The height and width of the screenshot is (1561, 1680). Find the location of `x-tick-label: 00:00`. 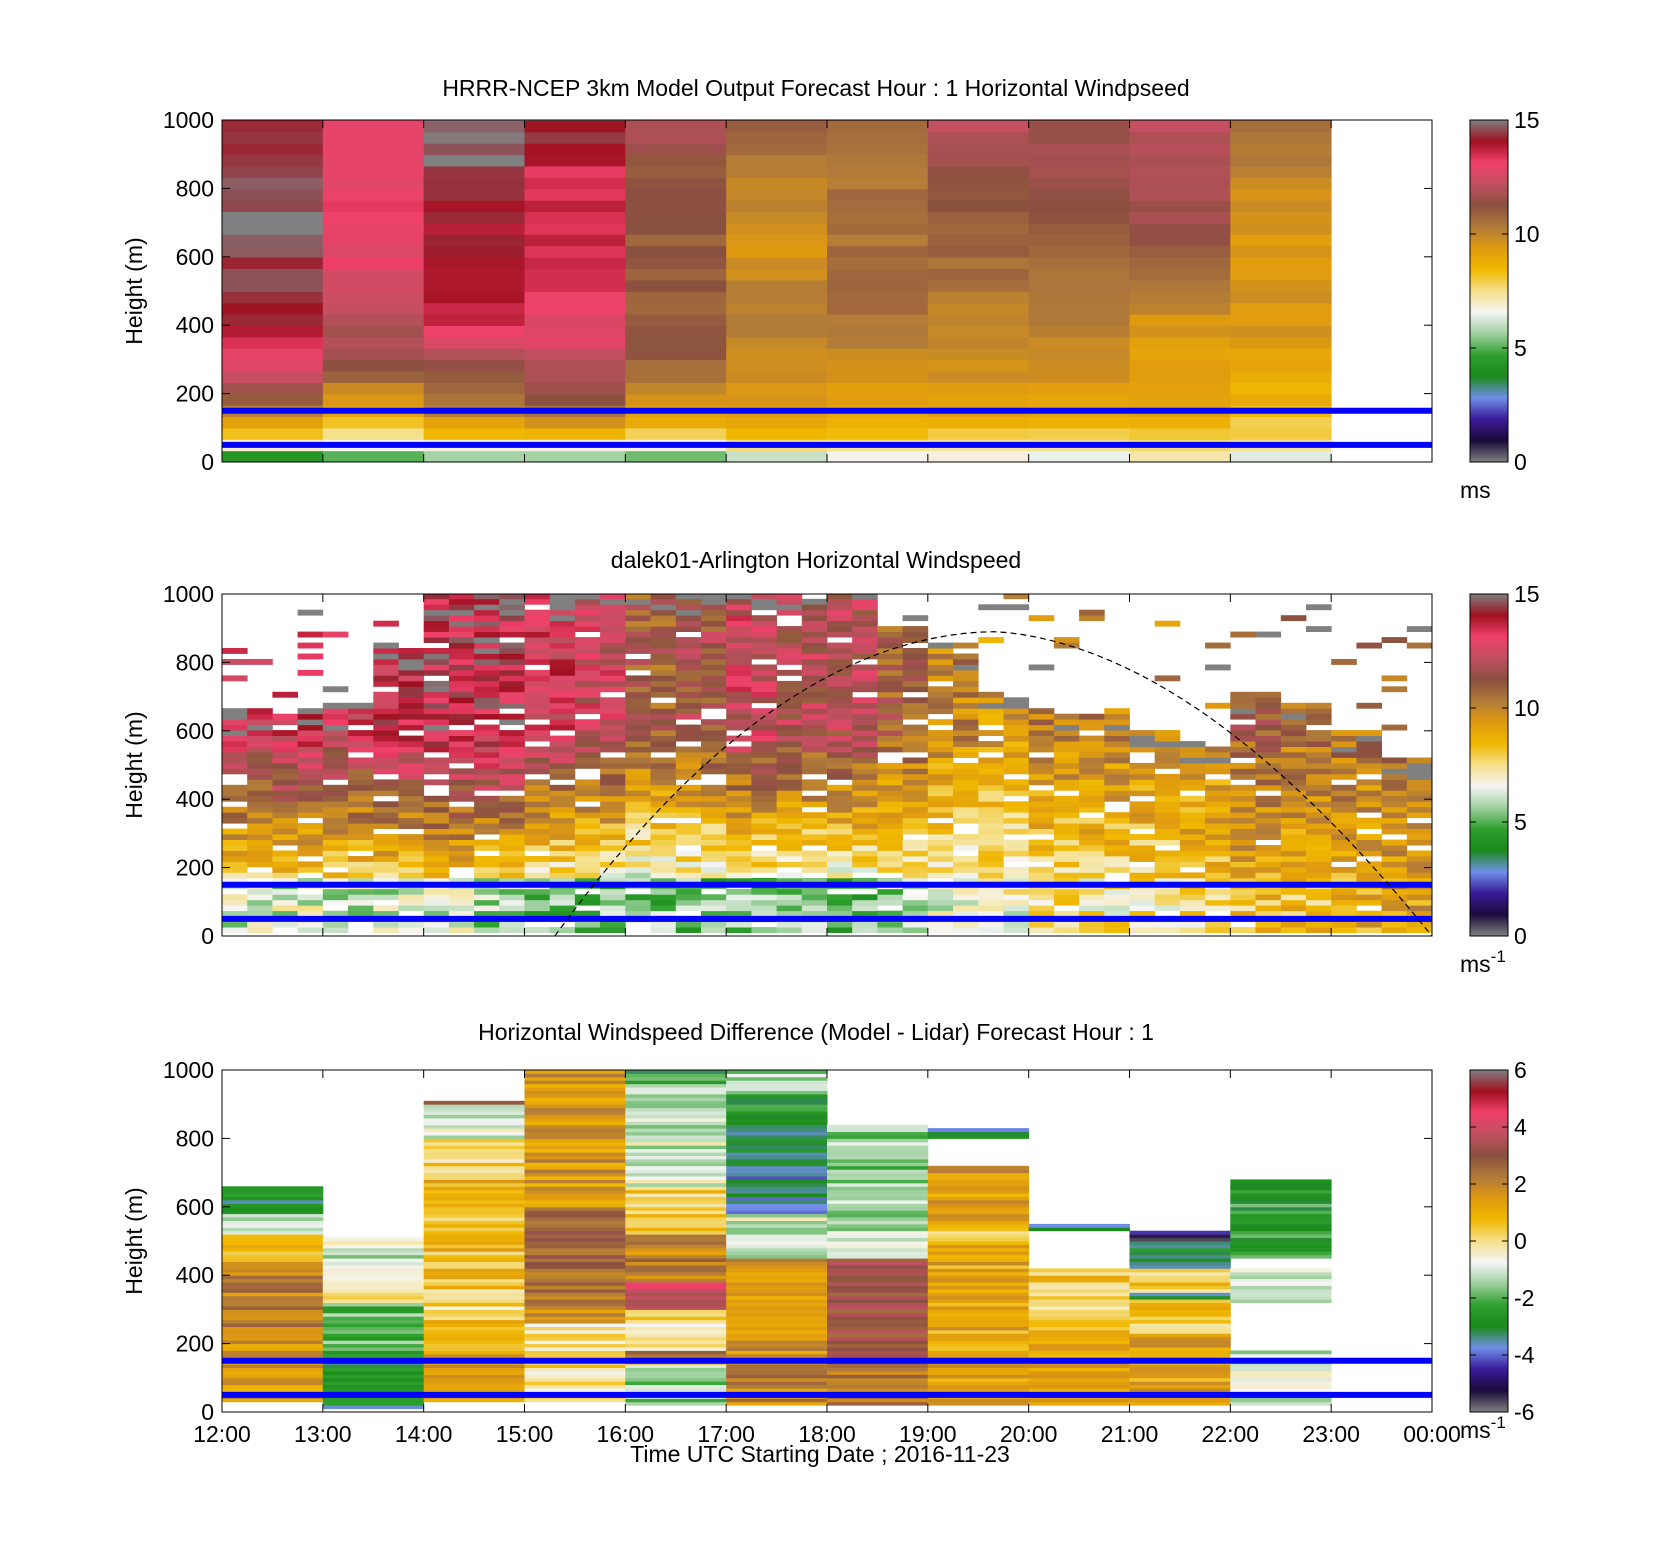

x-tick-label: 00:00 is located at coordinates (1432, 1434).